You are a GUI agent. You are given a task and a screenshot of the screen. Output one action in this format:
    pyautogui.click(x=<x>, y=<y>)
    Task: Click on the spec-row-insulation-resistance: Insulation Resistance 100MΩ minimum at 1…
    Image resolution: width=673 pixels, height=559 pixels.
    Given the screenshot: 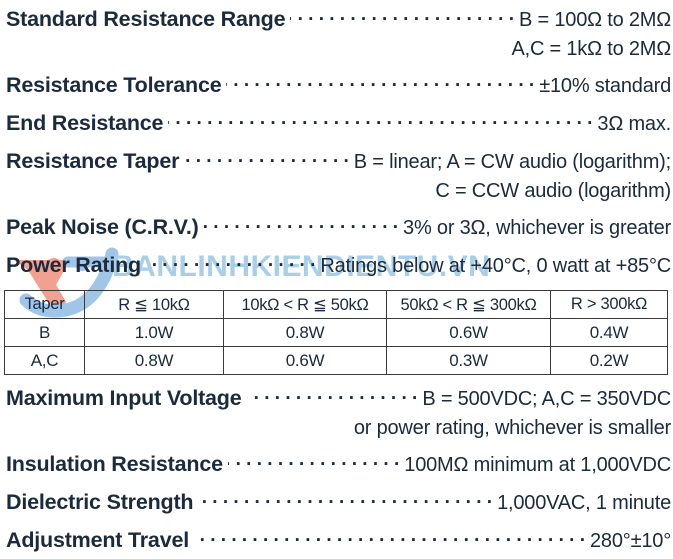 What is the action you would take?
    pyautogui.click(x=336, y=467)
    